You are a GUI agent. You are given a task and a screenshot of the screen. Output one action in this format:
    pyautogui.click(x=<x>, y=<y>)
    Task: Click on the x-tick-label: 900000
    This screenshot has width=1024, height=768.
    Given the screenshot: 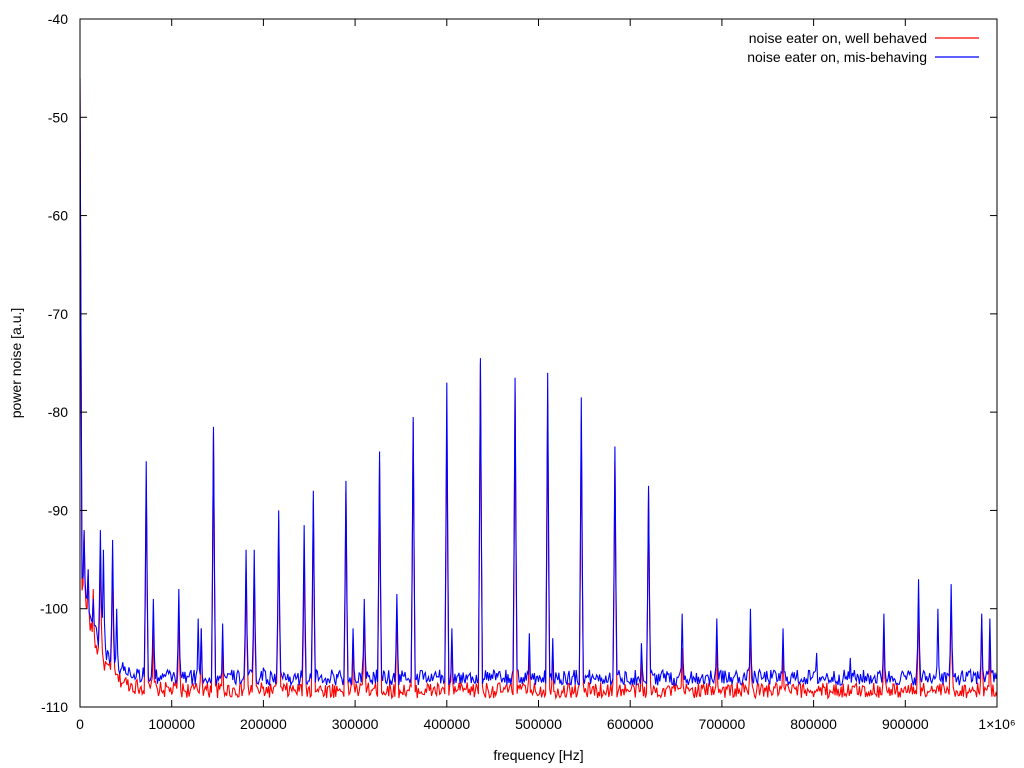 What is the action you would take?
    pyautogui.click(x=905, y=724)
    